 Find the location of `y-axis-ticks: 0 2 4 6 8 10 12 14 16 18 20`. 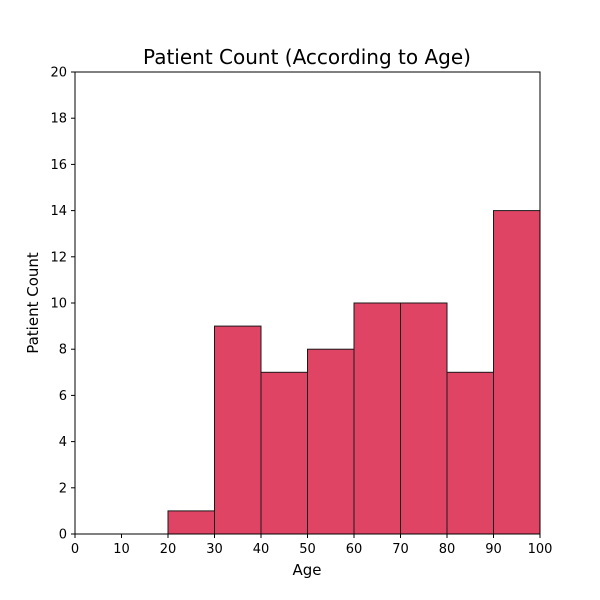

y-axis-ticks: 0 2 4 6 8 10 12 14 16 18 20 is located at coordinates (62, 304).